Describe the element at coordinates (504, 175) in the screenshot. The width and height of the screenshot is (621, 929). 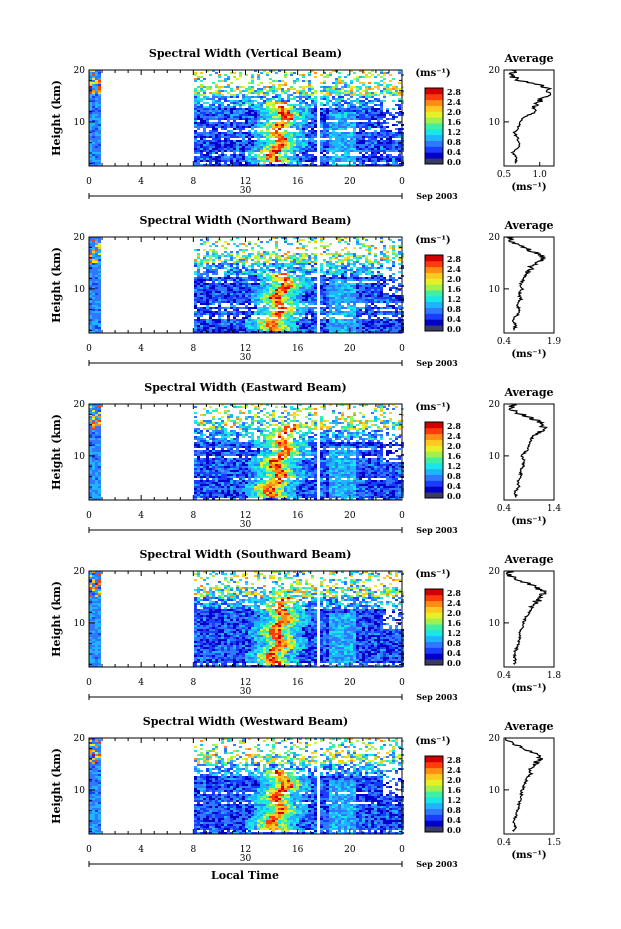
I see `average-x-tick-label: 0.5` at that location.